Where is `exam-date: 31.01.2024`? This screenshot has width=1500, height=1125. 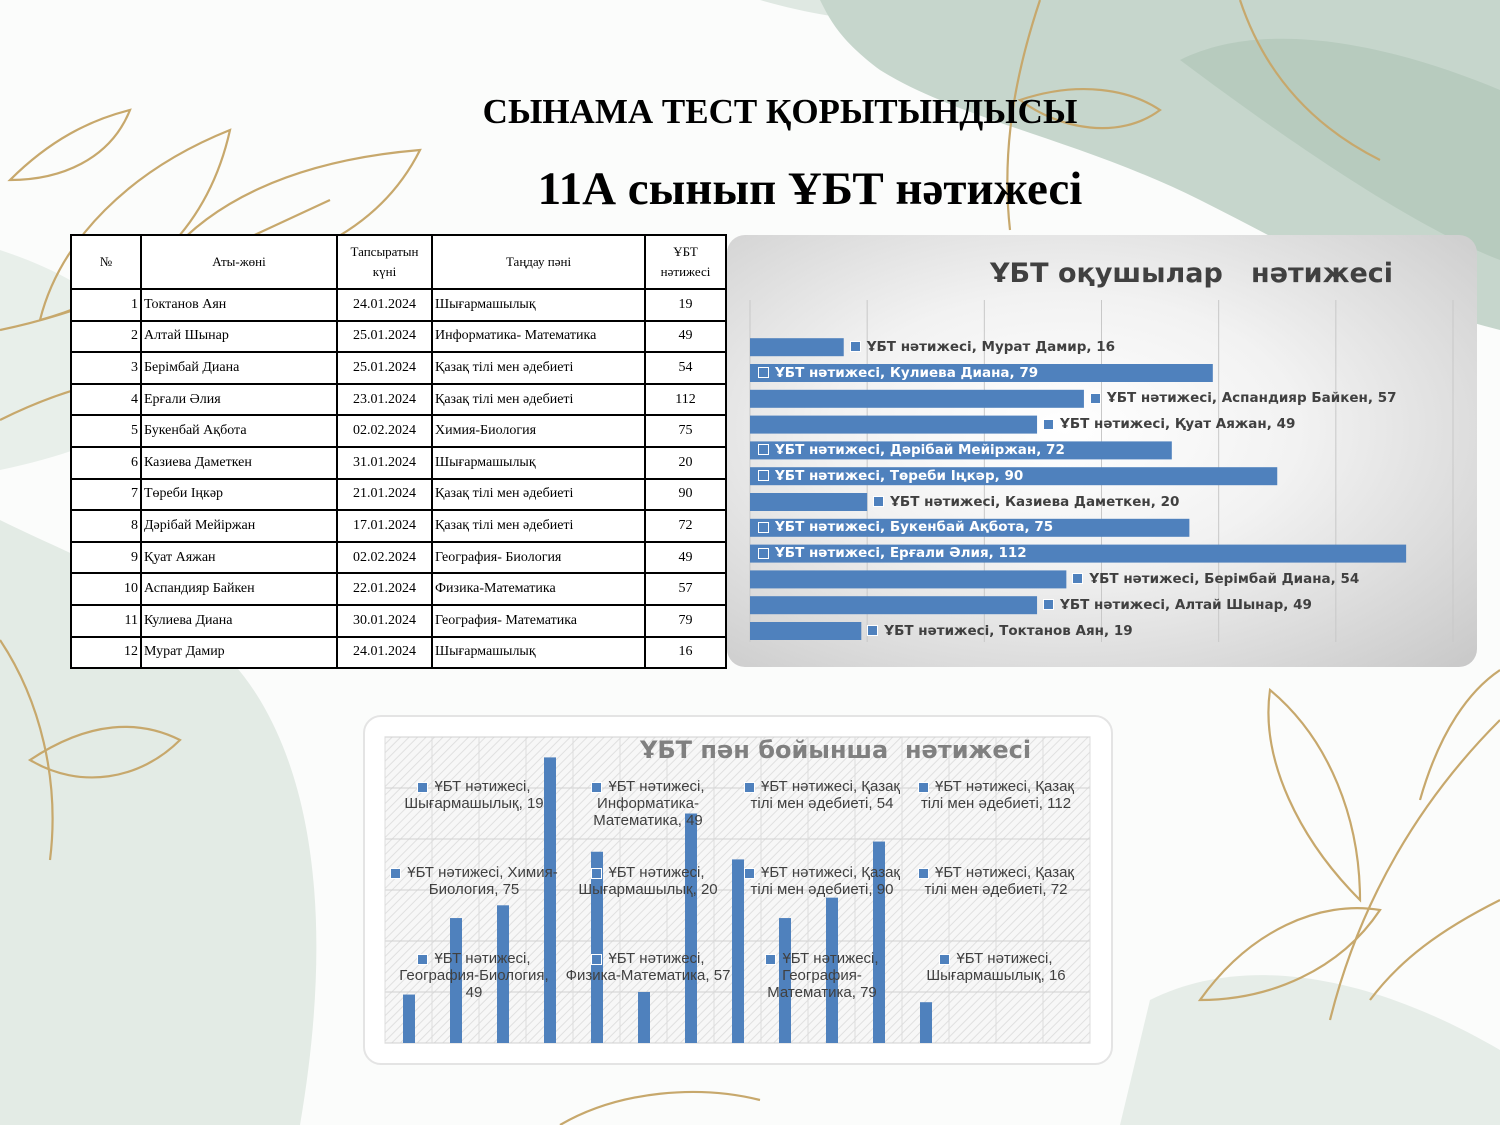
exam-date: 31.01.2024 is located at coordinates (384, 462).